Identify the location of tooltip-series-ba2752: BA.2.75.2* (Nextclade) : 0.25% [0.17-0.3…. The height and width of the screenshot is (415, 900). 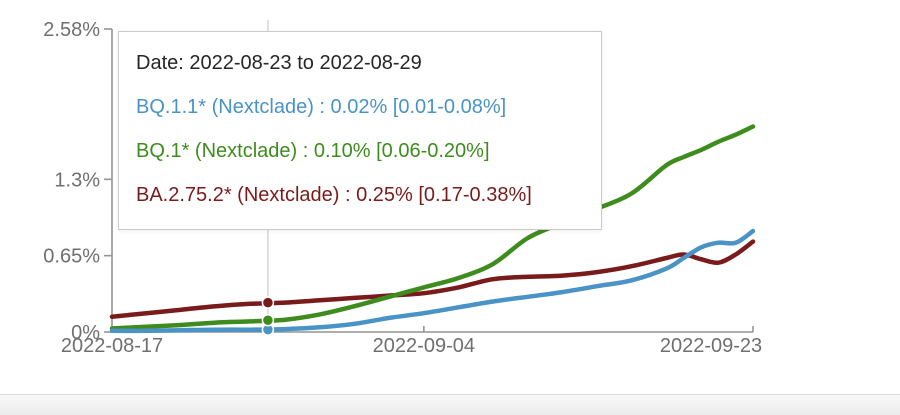
(334, 195).